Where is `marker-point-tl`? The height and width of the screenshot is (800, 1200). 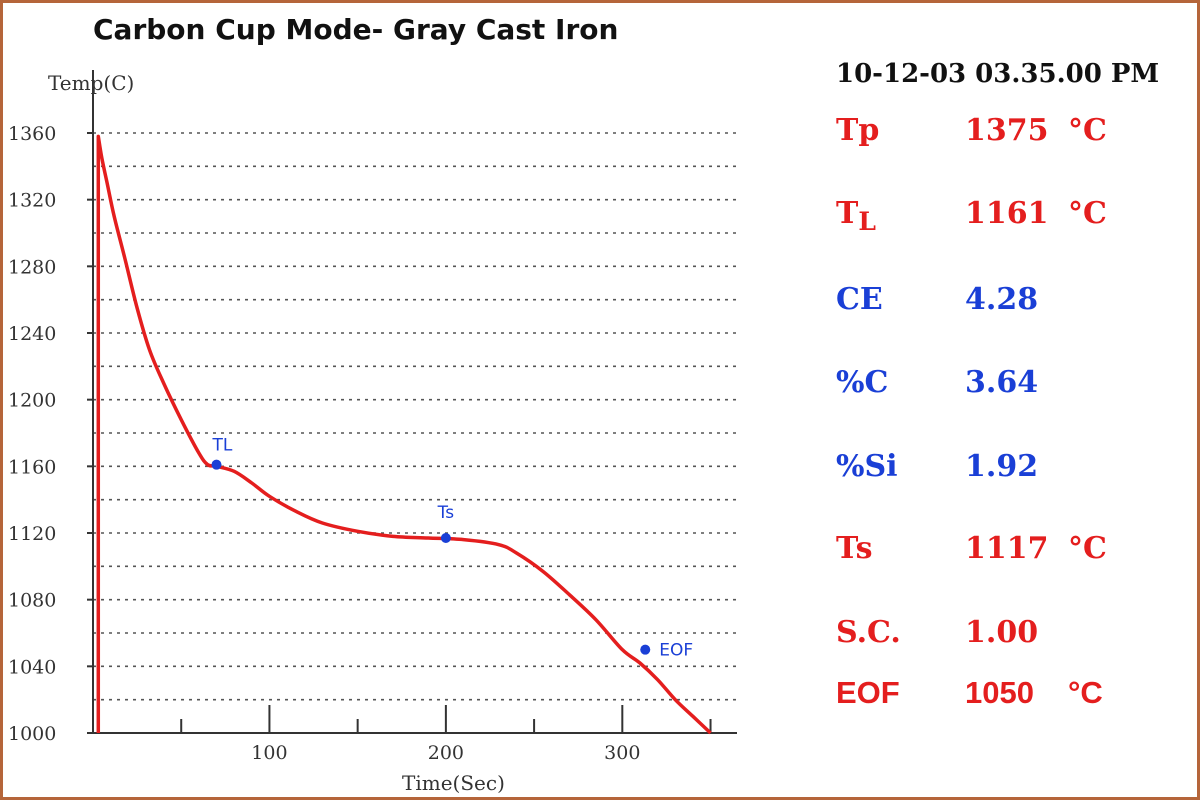 marker-point-tl is located at coordinates (217, 465).